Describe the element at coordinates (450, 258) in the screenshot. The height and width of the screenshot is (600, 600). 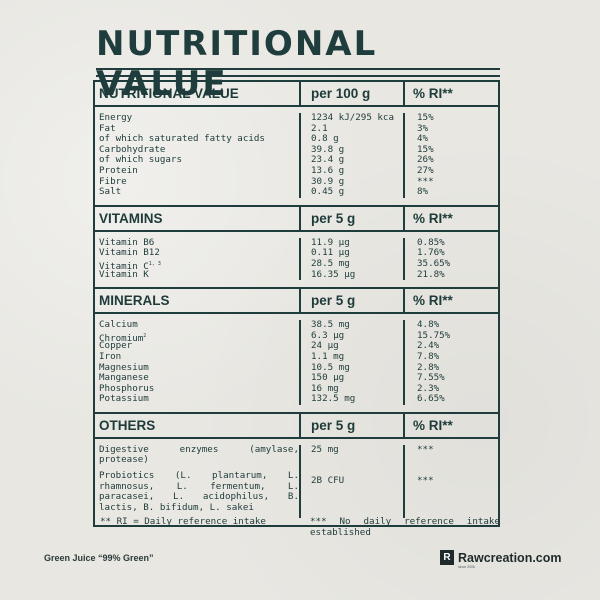
I see `vitamin-ri: 0.85% 1.76% 35.65% 21.8%` at that location.